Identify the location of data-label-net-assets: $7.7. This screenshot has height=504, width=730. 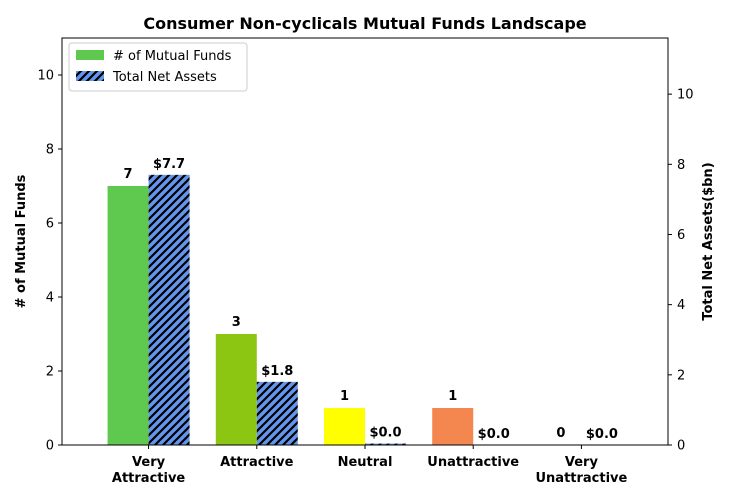
(169, 164).